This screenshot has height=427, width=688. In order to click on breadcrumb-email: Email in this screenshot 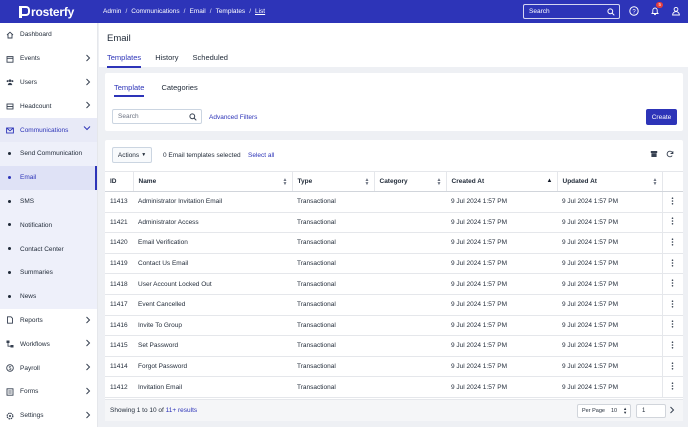, I will do `click(197, 11)`.